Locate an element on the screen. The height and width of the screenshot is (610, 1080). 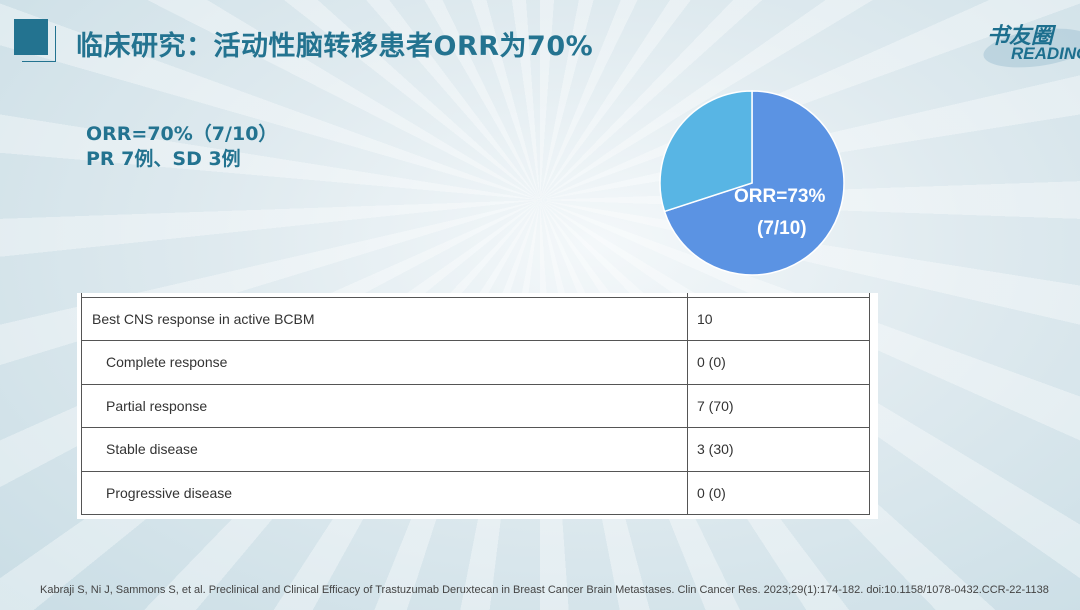
title-decoration-square is located at coordinates (31, 37).